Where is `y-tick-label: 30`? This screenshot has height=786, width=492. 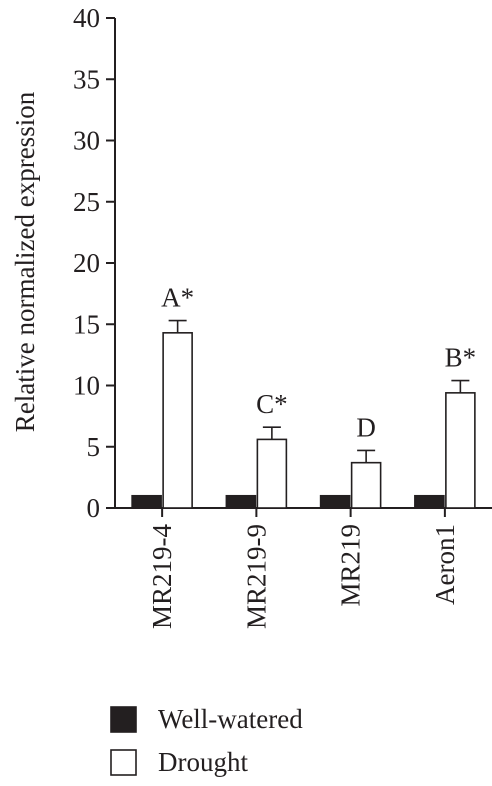 y-tick-label: 30 is located at coordinates (86, 141).